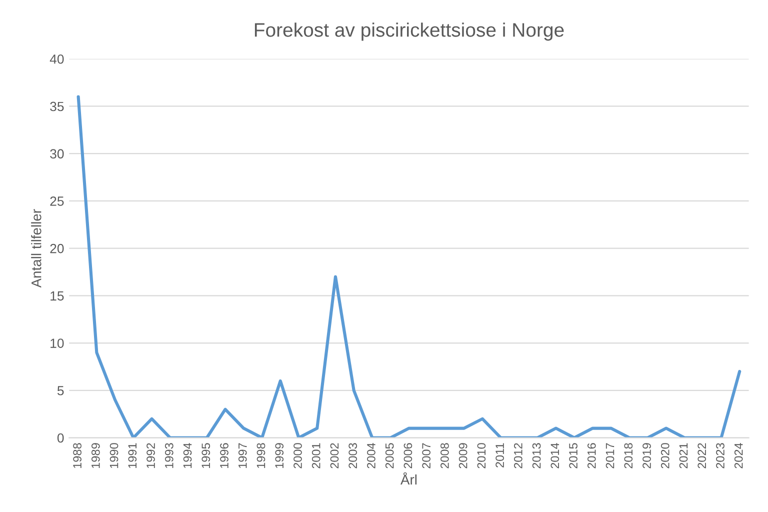 Image resolution: width=768 pixels, height=512 pixels. I want to click on x-tick-label: 2008, so click(444, 455).